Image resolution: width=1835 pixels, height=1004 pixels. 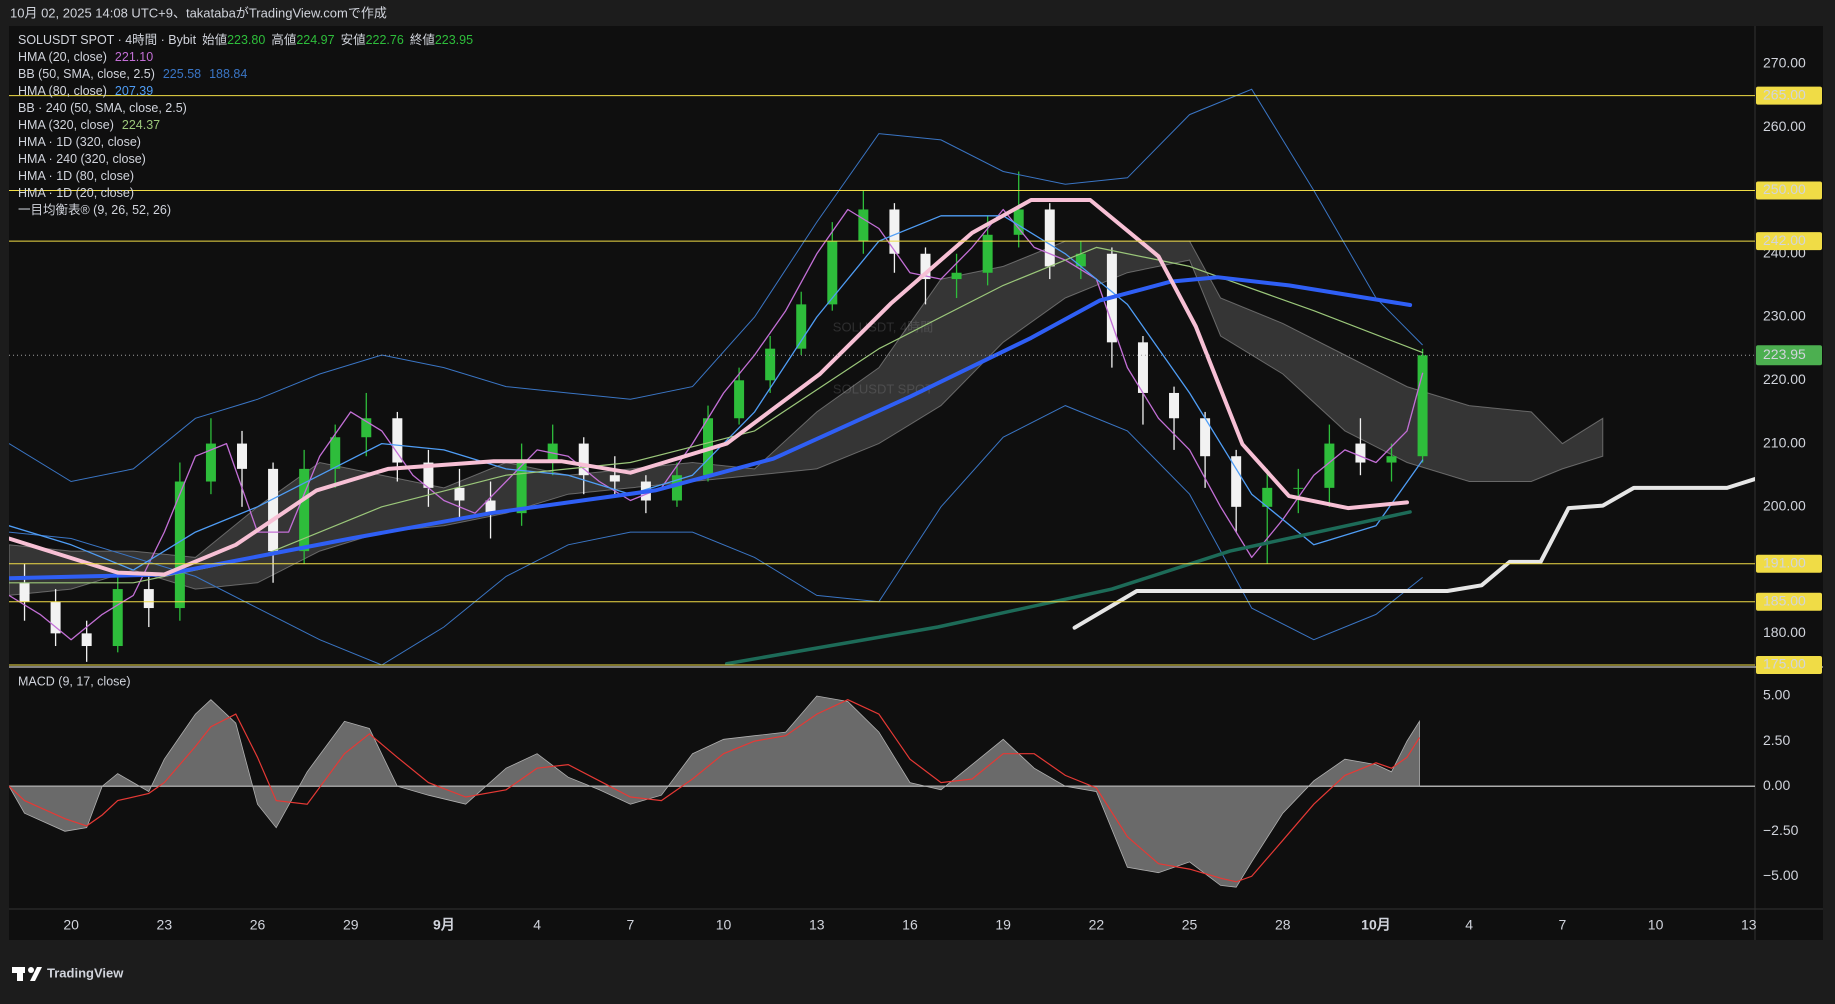 What do you see at coordinates (1784, 506) in the screenshot?
I see `y-tick-label: 200.00` at bounding box center [1784, 506].